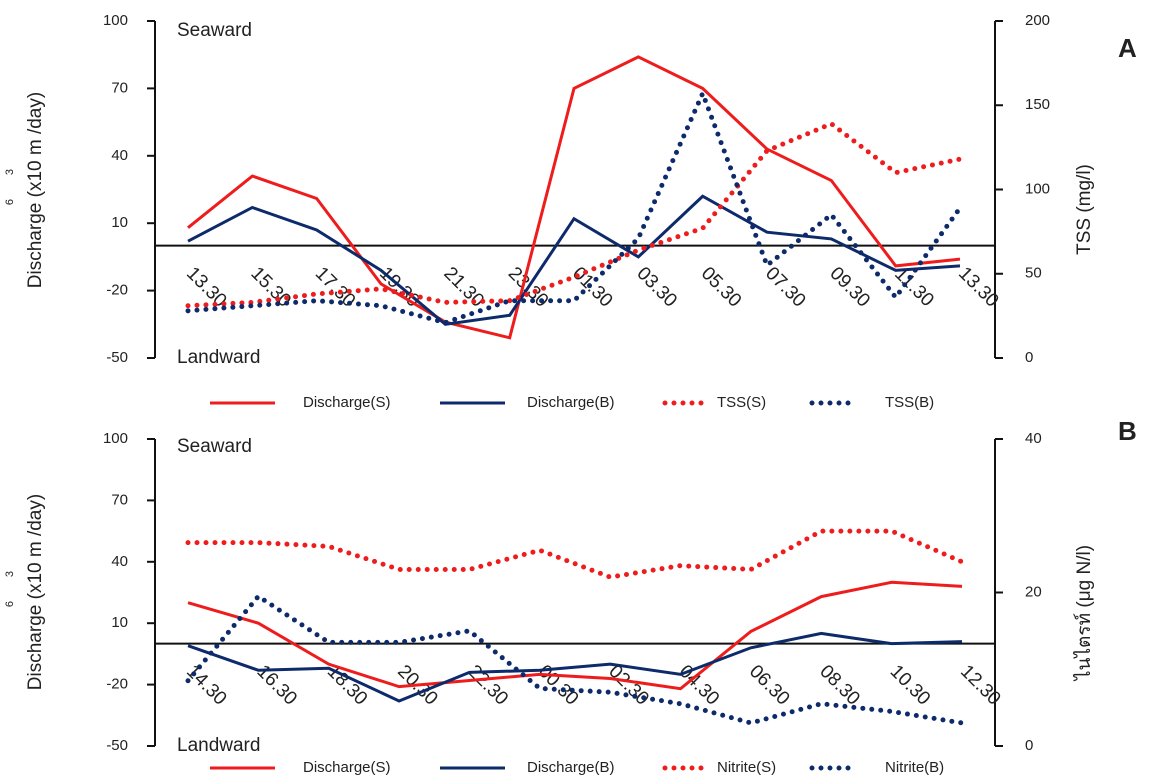 This screenshot has width=1157, height=784. What do you see at coordinates (746, 767) in the screenshot?
I see `legend-label: Nitrite(S)` at bounding box center [746, 767].